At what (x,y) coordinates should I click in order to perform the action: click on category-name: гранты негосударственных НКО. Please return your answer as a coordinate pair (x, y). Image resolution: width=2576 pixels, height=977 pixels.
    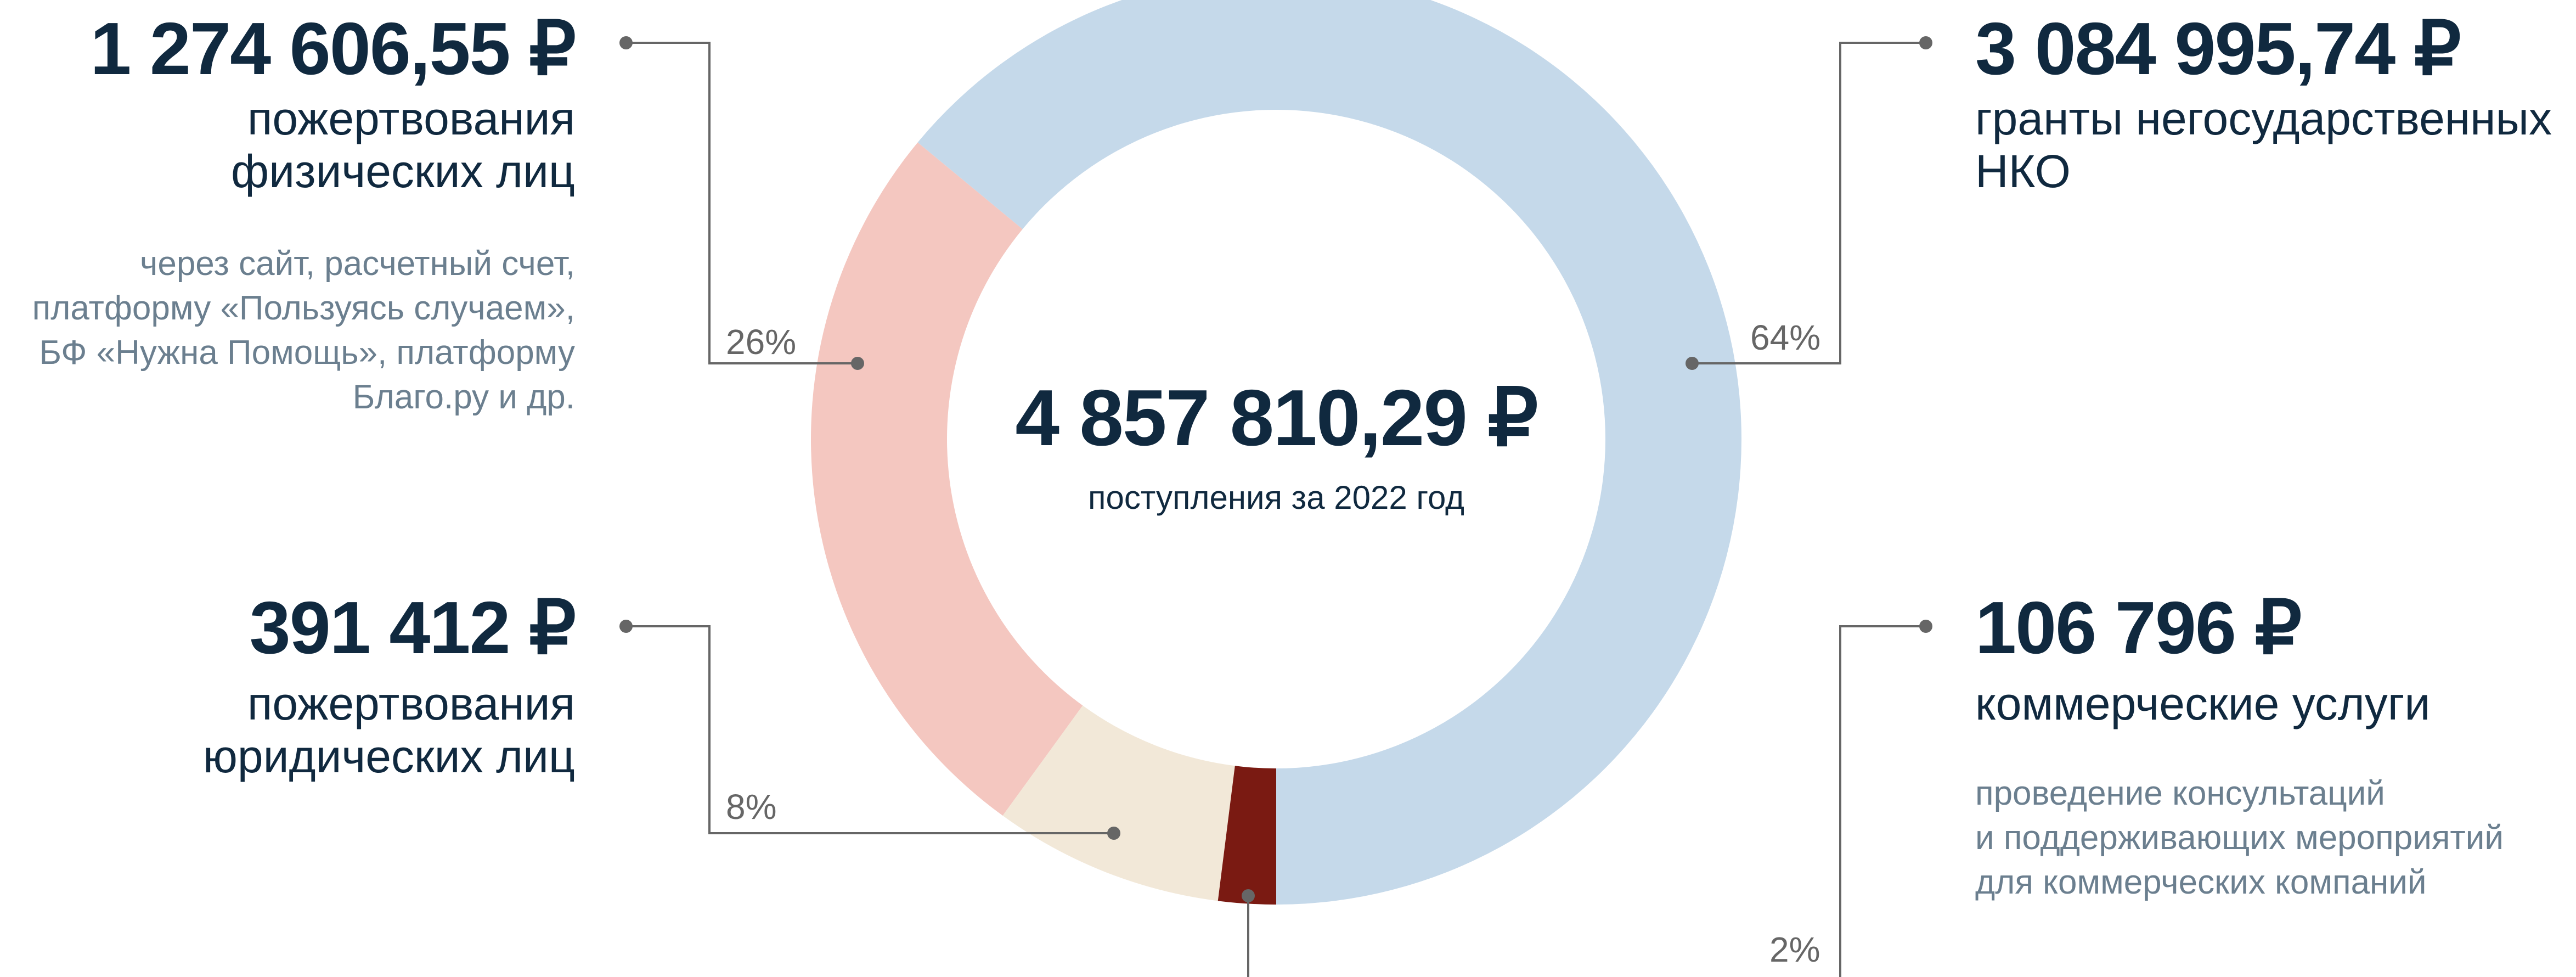
    Looking at the image, I should click on (2263, 145).